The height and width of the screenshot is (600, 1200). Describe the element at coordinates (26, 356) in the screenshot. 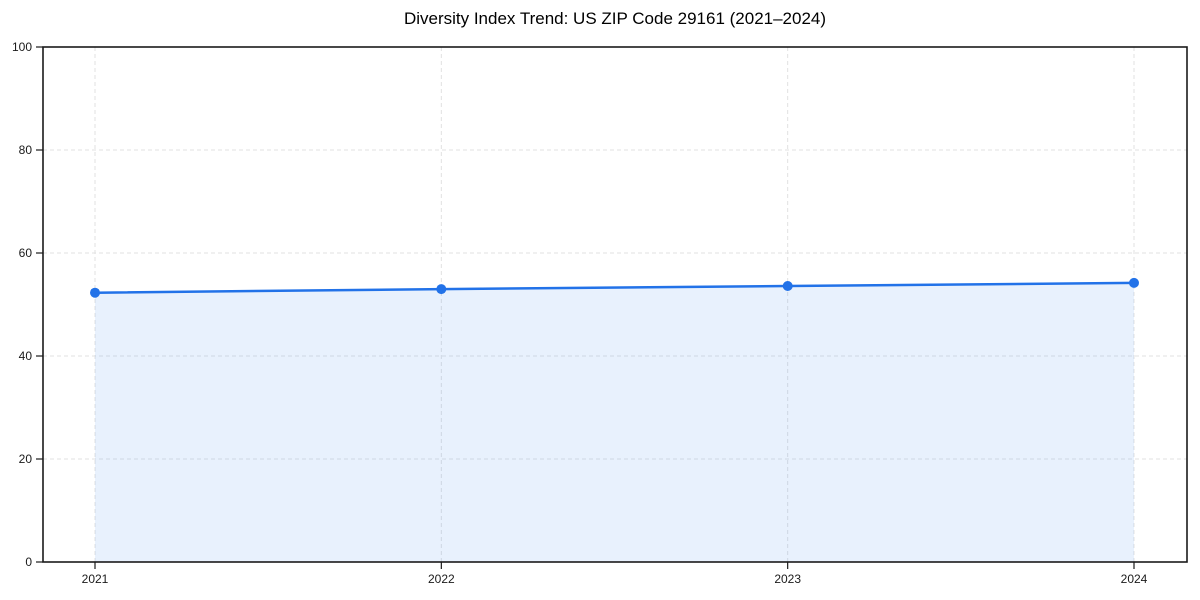

I see `y-tick-label: 40` at that location.